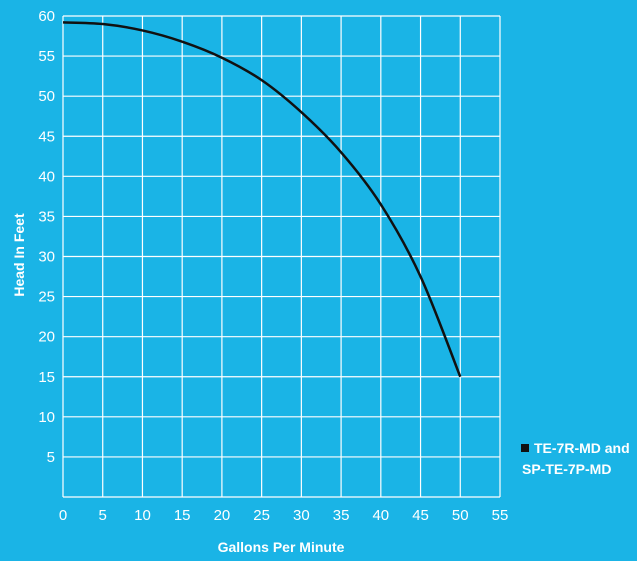 This screenshot has width=637, height=561. What do you see at coordinates (222, 515) in the screenshot?
I see `x-tick-label: 20` at bounding box center [222, 515].